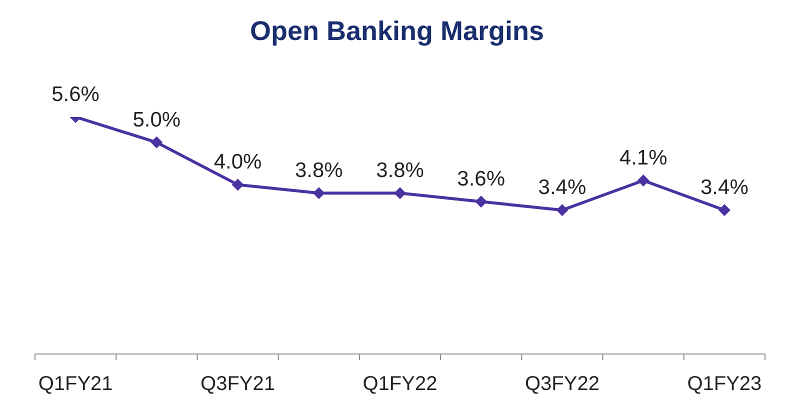 The height and width of the screenshot is (406, 794). Describe the element at coordinates (238, 384) in the screenshot. I see `x-tick-label: Q3FY21` at that location.